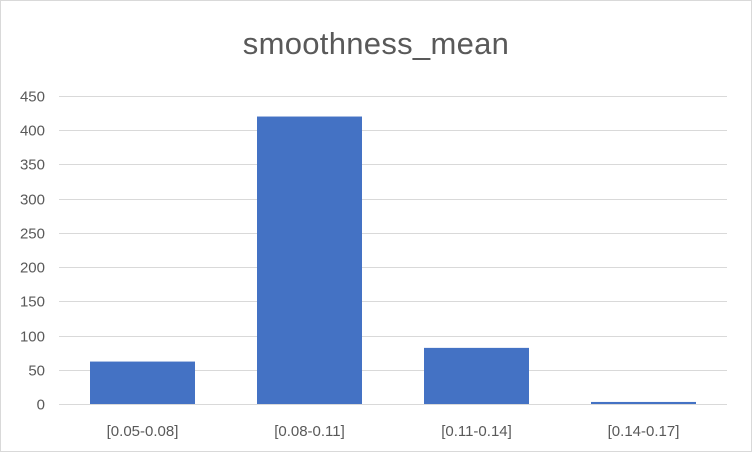 The width and height of the screenshot is (752, 452). What do you see at coordinates (376, 43) in the screenshot?
I see `chart-title: smoothness_mean` at bounding box center [376, 43].